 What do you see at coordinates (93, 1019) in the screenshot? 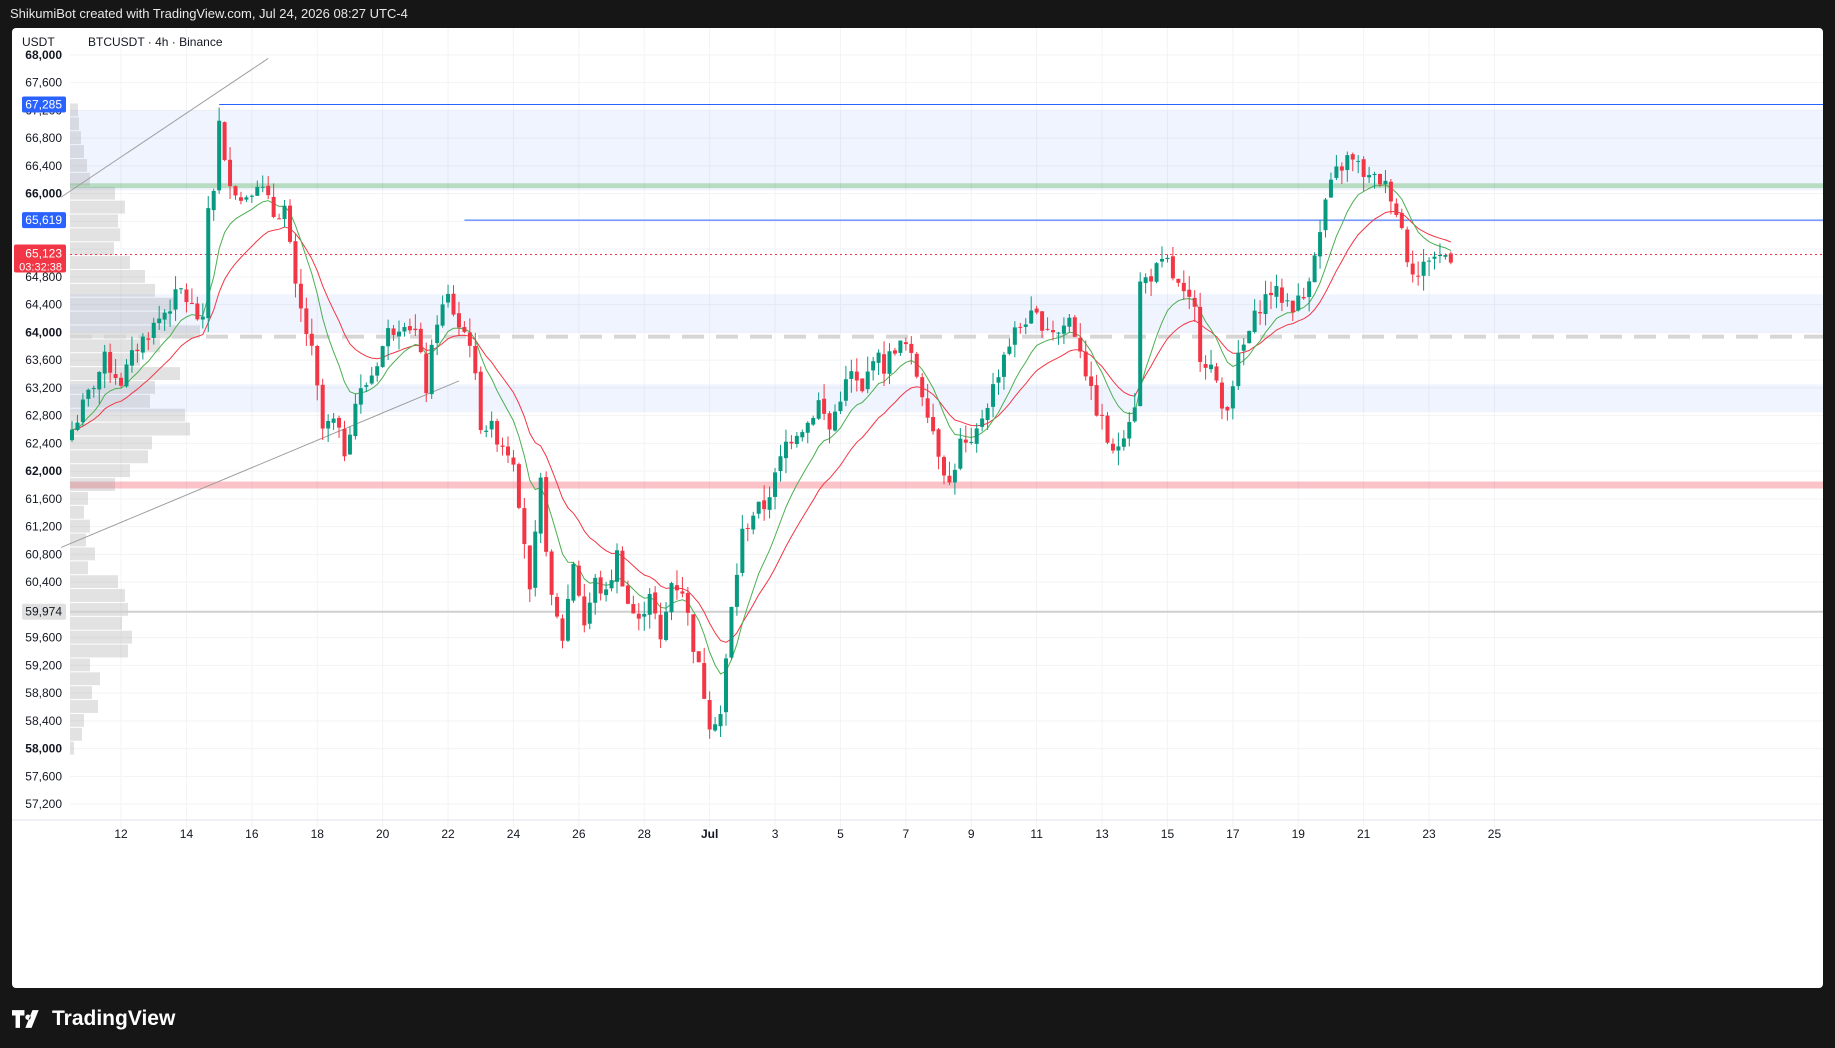
I see `brand: TradingView` at bounding box center [93, 1019].